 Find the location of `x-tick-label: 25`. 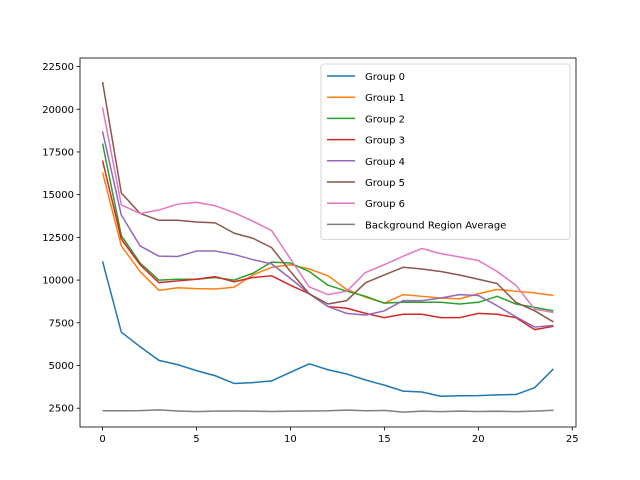

x-tick-label: 25 is located at coordinates (572, 439).